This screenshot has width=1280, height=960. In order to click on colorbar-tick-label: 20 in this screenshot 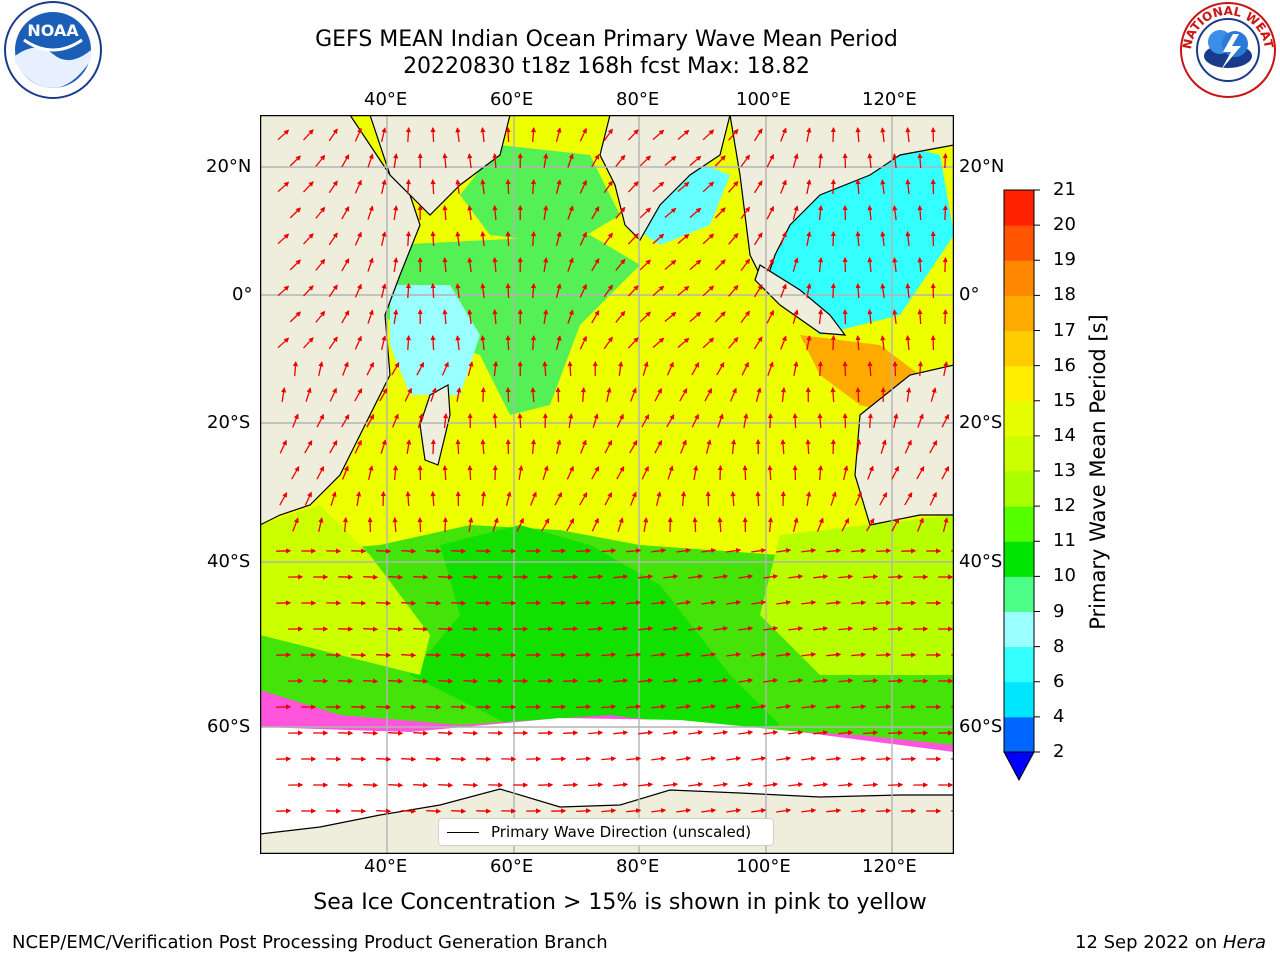, I will do `click(1064, 225)`.